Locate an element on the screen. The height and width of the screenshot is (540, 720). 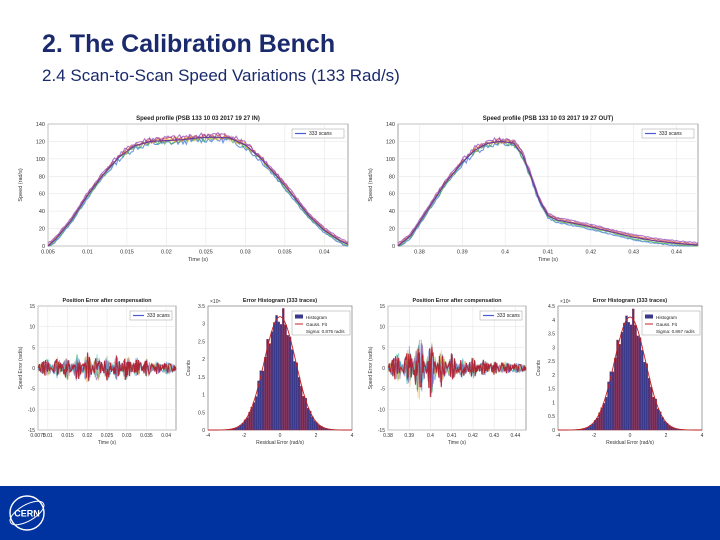
y-tick-label: 60 is located at coordinates (42, 195).